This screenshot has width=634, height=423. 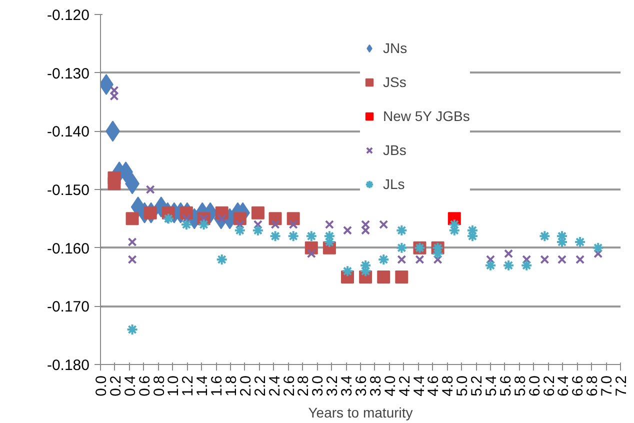 I want to click on x-tick-label: 7.2, so click(x=621, y=385).